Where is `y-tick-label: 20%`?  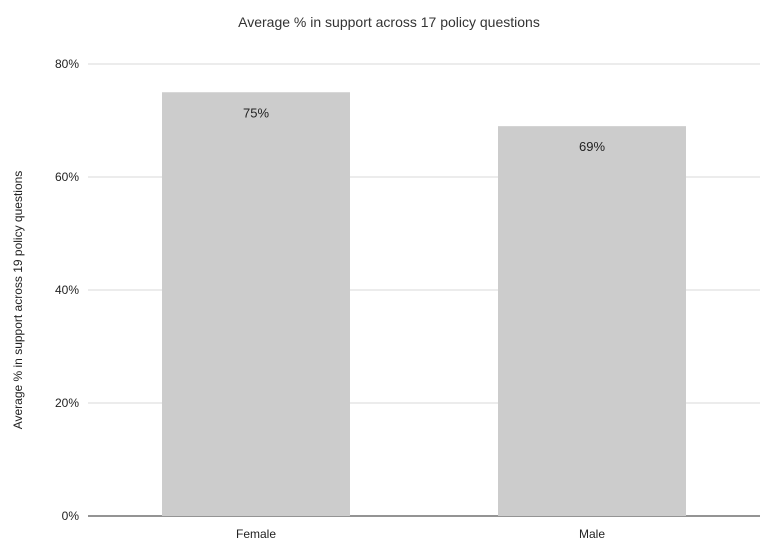
y-tick-label: 20% is located at coordinates (67, 403).